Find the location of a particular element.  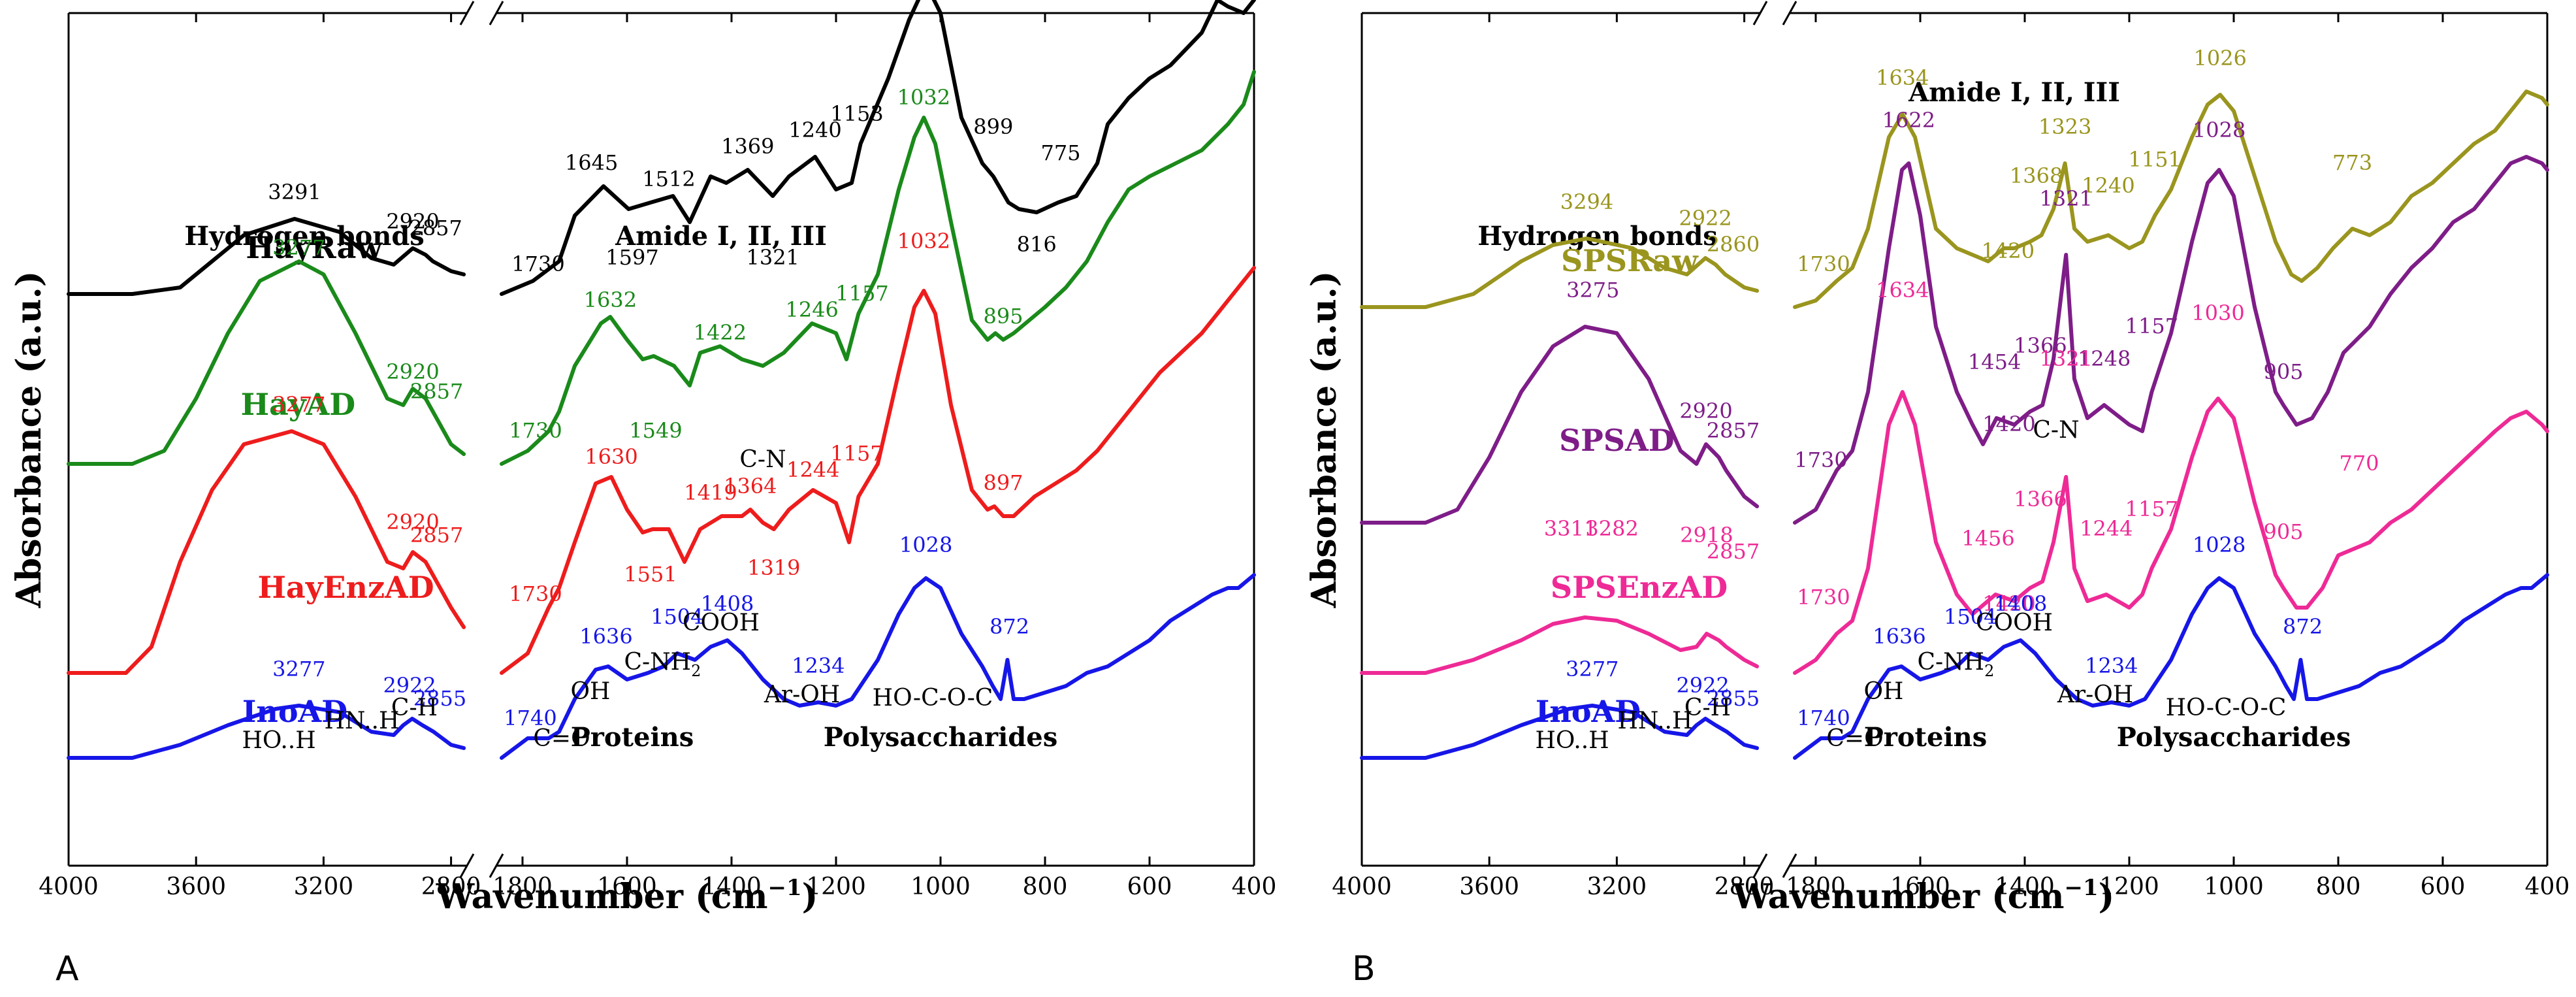

x-tick-label: 3200 is located at coordinates (1617, 887).